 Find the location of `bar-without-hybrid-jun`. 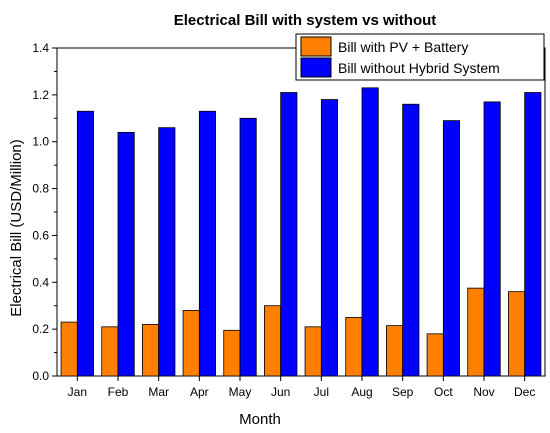

bar-without-hybrid-jun is located at coordinates (289, 234).